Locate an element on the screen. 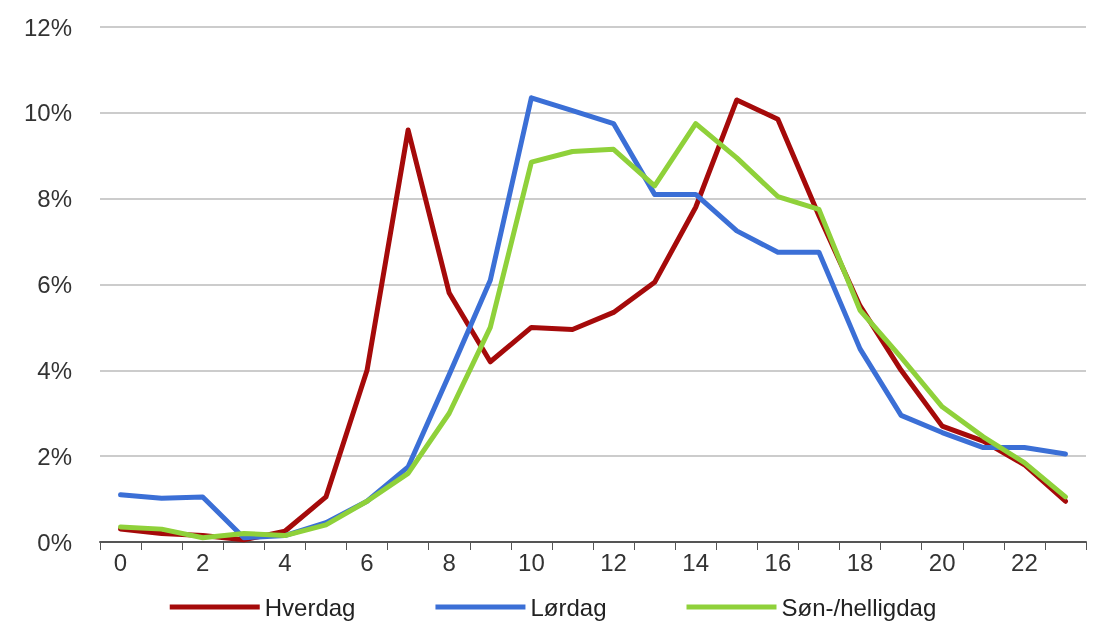  y-tick-label: 4% is located at coordinates (54, 370).